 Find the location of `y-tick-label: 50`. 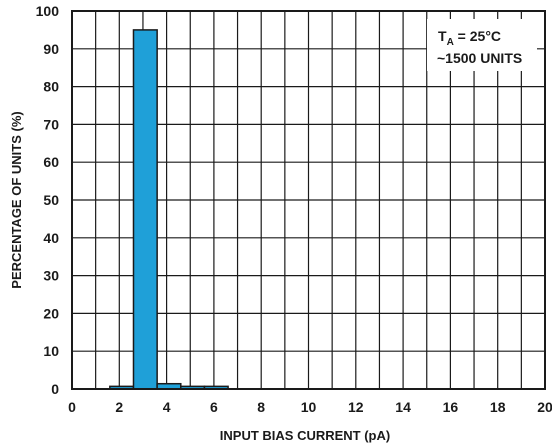

y-tick-label: 50 is located at coordinates (51, 200).